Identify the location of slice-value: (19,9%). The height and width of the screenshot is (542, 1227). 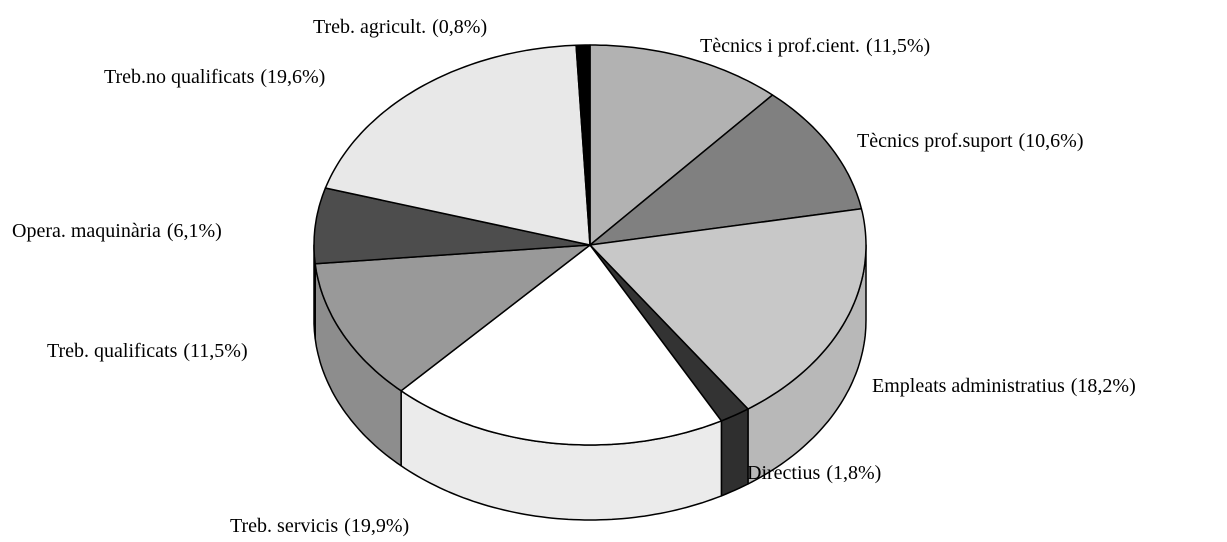
(376, 526).